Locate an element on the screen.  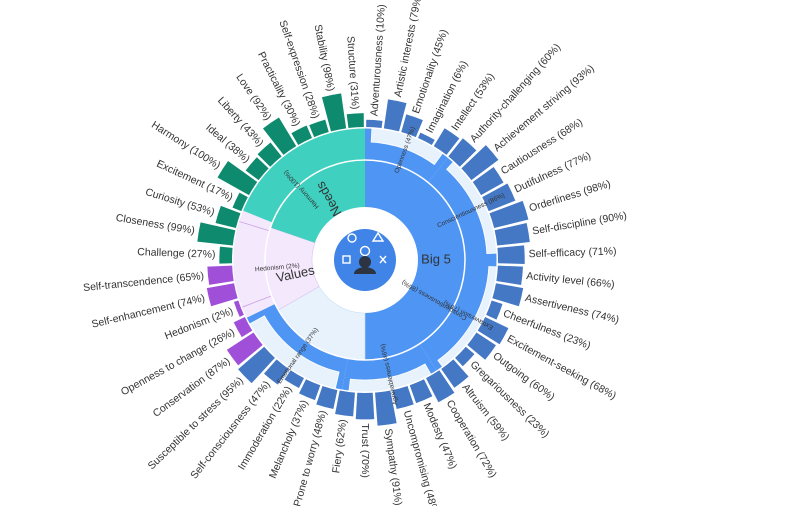
facet-label: Trust (70%) is located at coordinates (365, 450).